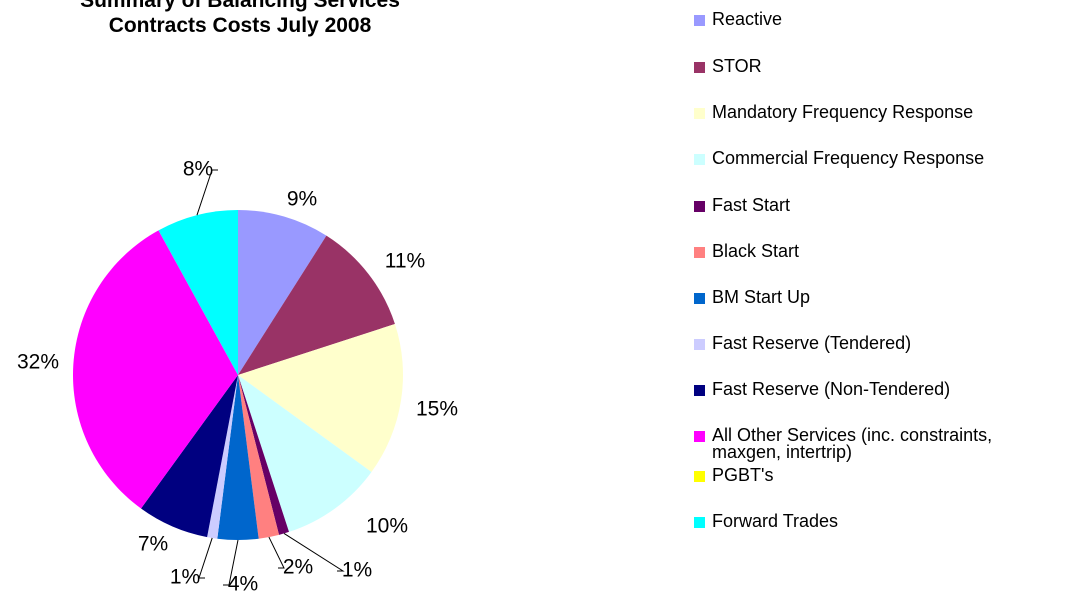 This screenshot has height=595, width=1070. Describe the element at coordinates (848, 158) in the screenshot. I see `legend-label: Commercial Frequency Response` at that location.